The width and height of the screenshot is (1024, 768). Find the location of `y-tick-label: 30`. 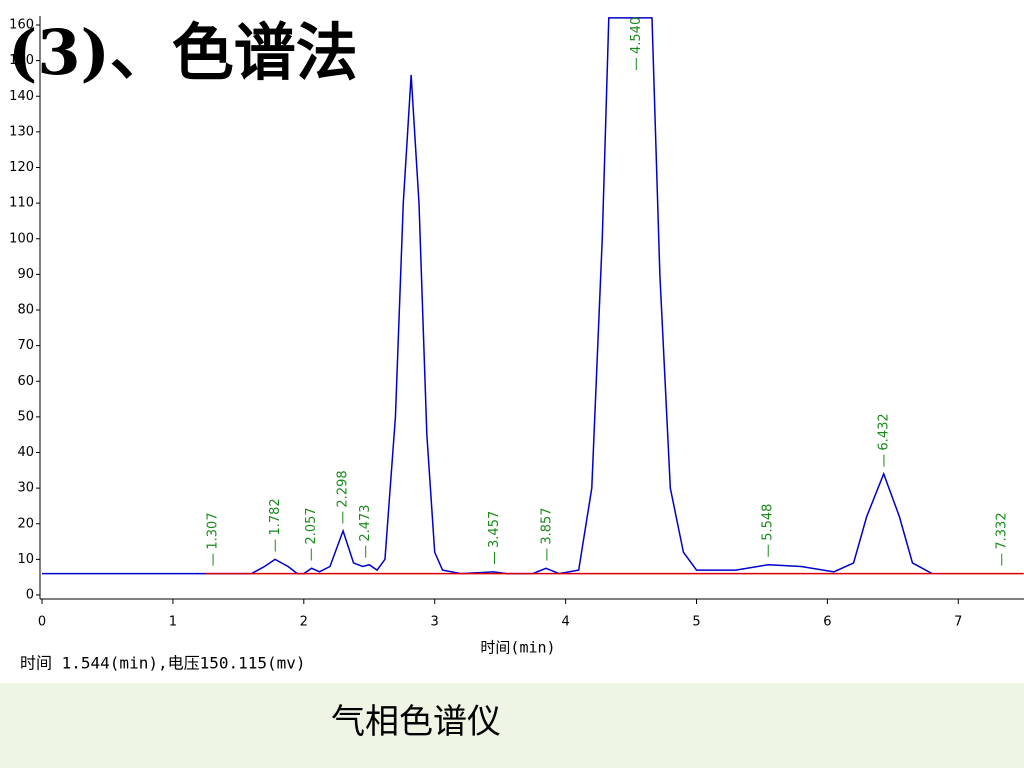

y-tick-label: 30 is located at coordinates (25, 488).